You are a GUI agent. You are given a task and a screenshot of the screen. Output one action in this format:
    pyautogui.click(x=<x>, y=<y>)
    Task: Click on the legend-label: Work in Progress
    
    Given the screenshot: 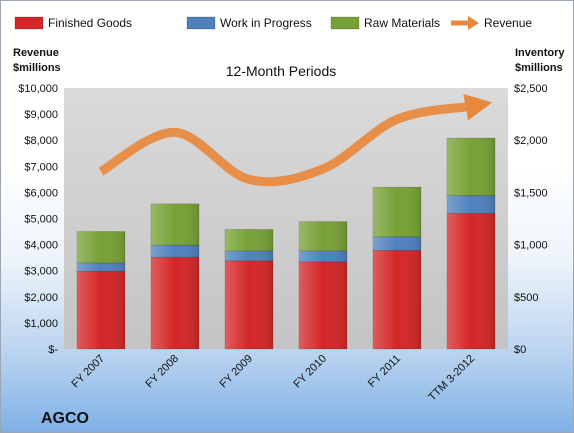 What is the action you would take?
    pyautogui.click(x=266, y=23)
    